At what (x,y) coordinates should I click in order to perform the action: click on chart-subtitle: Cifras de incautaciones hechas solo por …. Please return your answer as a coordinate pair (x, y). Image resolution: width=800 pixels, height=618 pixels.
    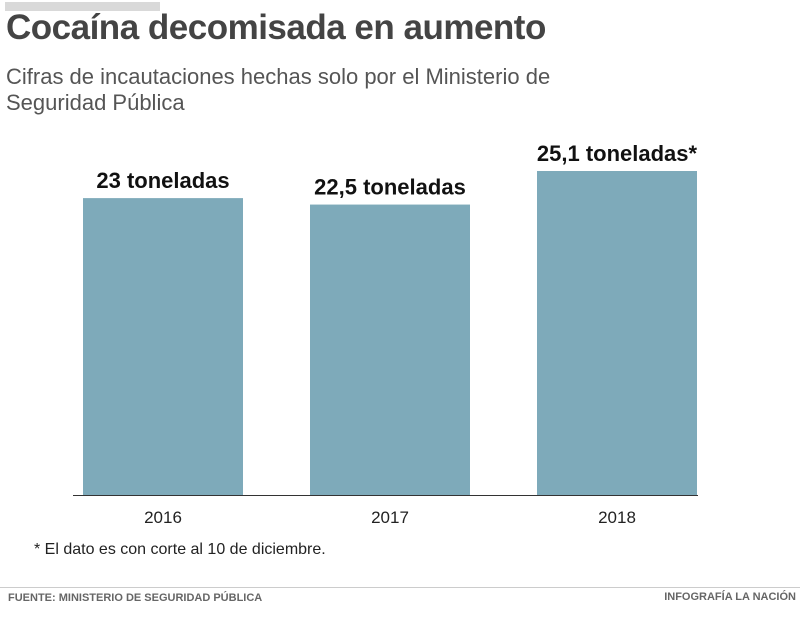
    Looking at the image, I should click on (278, 89).